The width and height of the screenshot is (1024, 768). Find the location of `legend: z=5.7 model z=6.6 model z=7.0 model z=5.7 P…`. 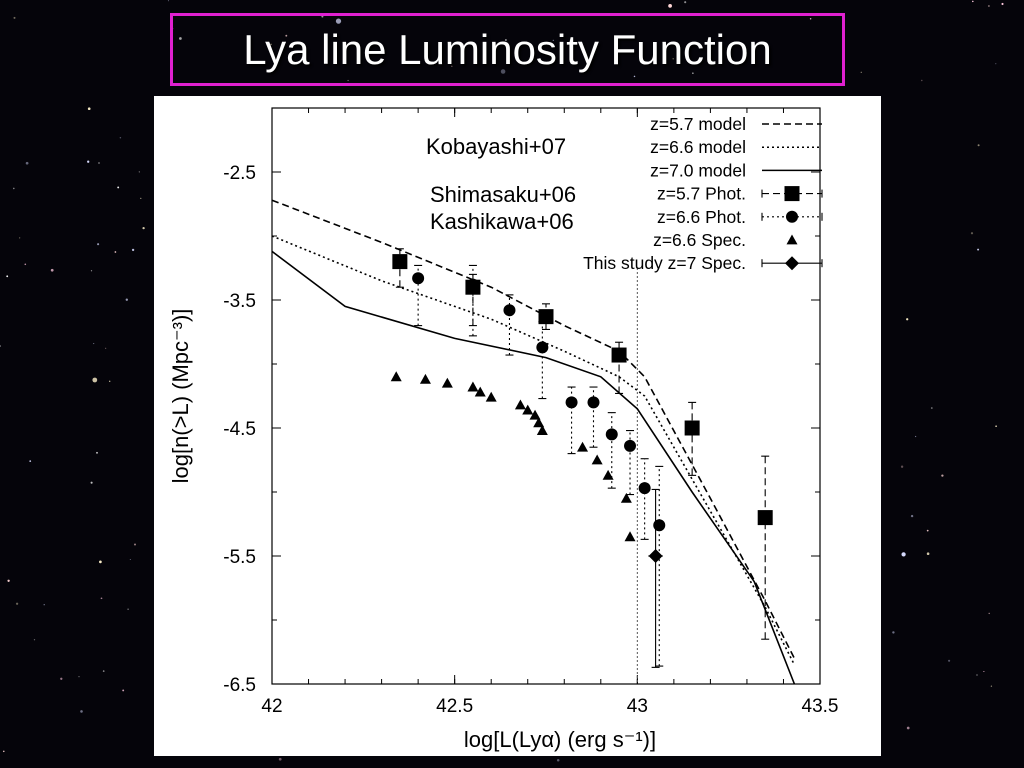

legend: z=5.7 model z=6.6 model z=7.0 model z=5.7 P… is located at coordinates (703, 193).